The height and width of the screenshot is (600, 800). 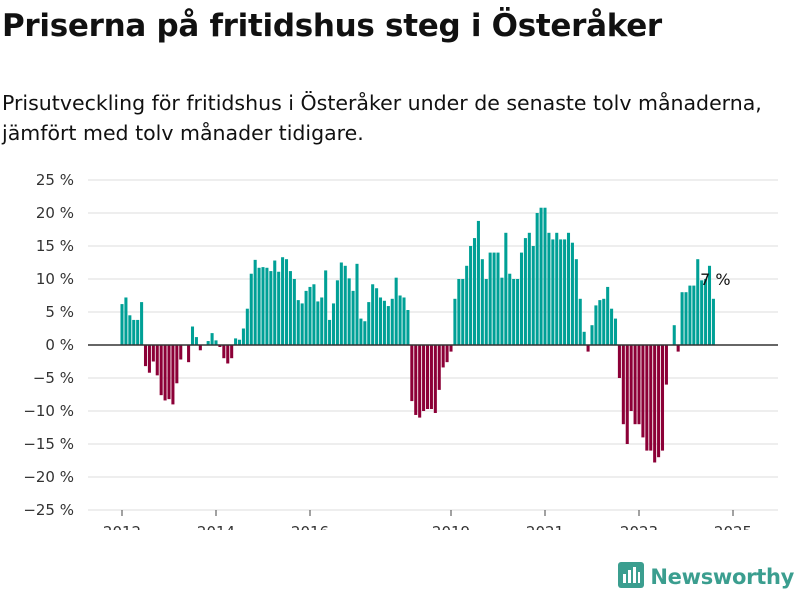 I want to click on y-tick-label: −20 %, so click(x=48, y=477).